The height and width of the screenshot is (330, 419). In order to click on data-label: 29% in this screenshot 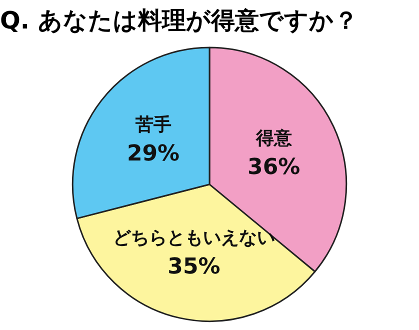, I will do `click(153, 154)`.